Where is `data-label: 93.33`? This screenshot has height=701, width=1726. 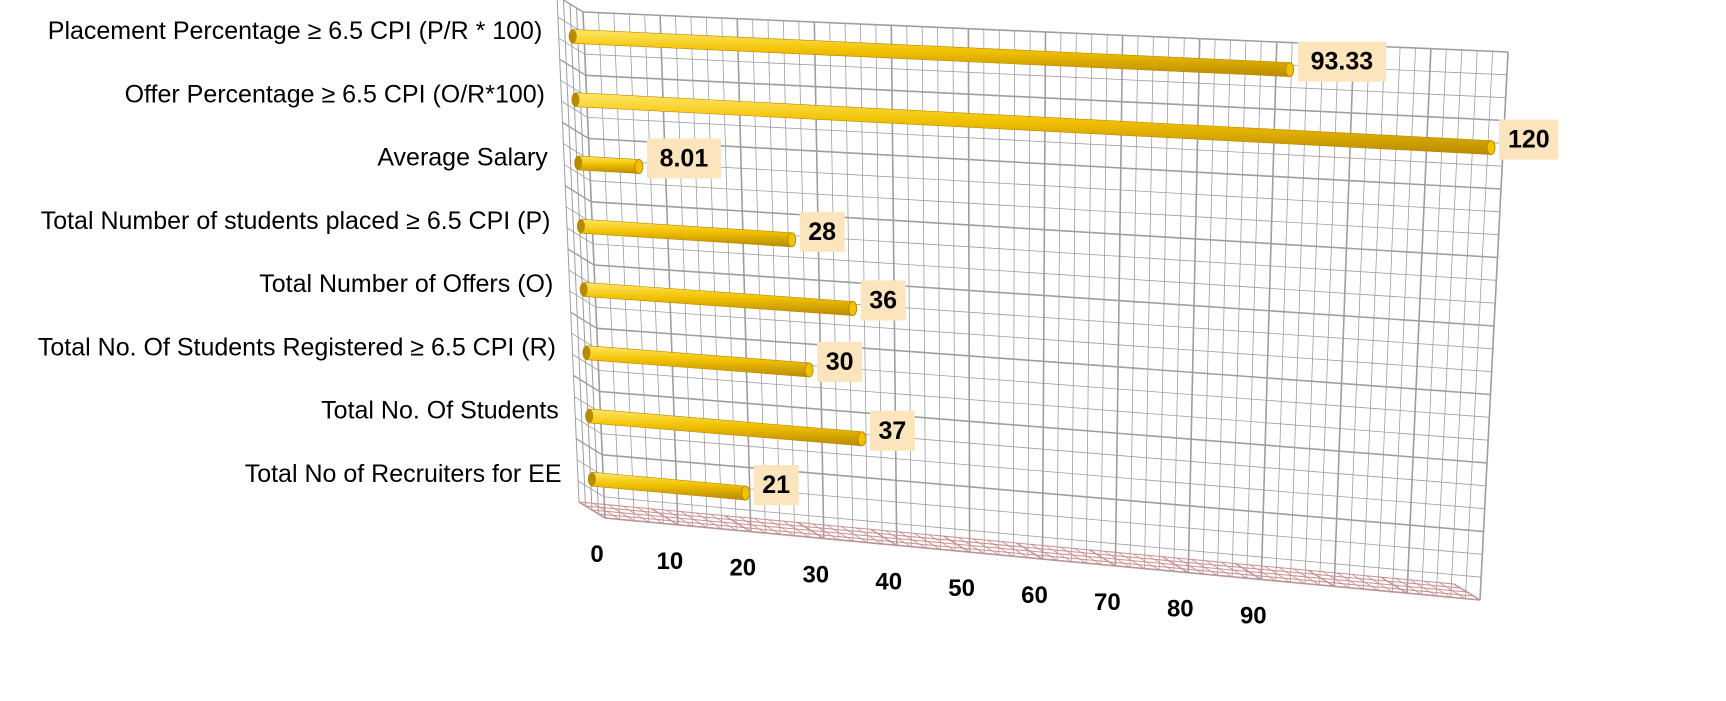 data-label: 93.33 is located at coordinates (1342, 61).